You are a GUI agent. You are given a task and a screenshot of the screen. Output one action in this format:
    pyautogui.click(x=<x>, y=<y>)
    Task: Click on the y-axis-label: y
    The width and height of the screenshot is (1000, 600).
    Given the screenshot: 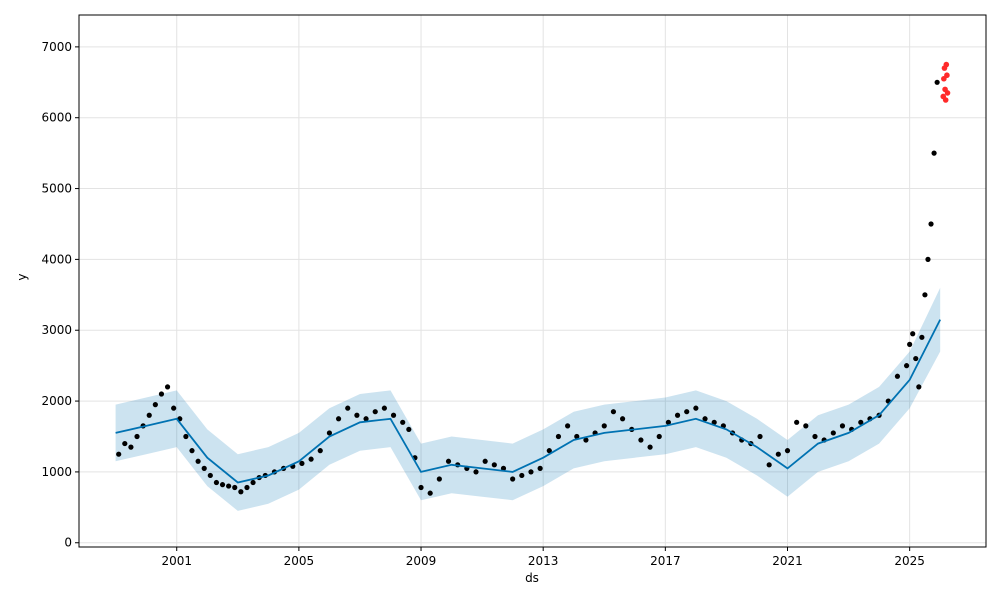 What is the action you would take?
    pyautogui.click(x=22, y=276)
    